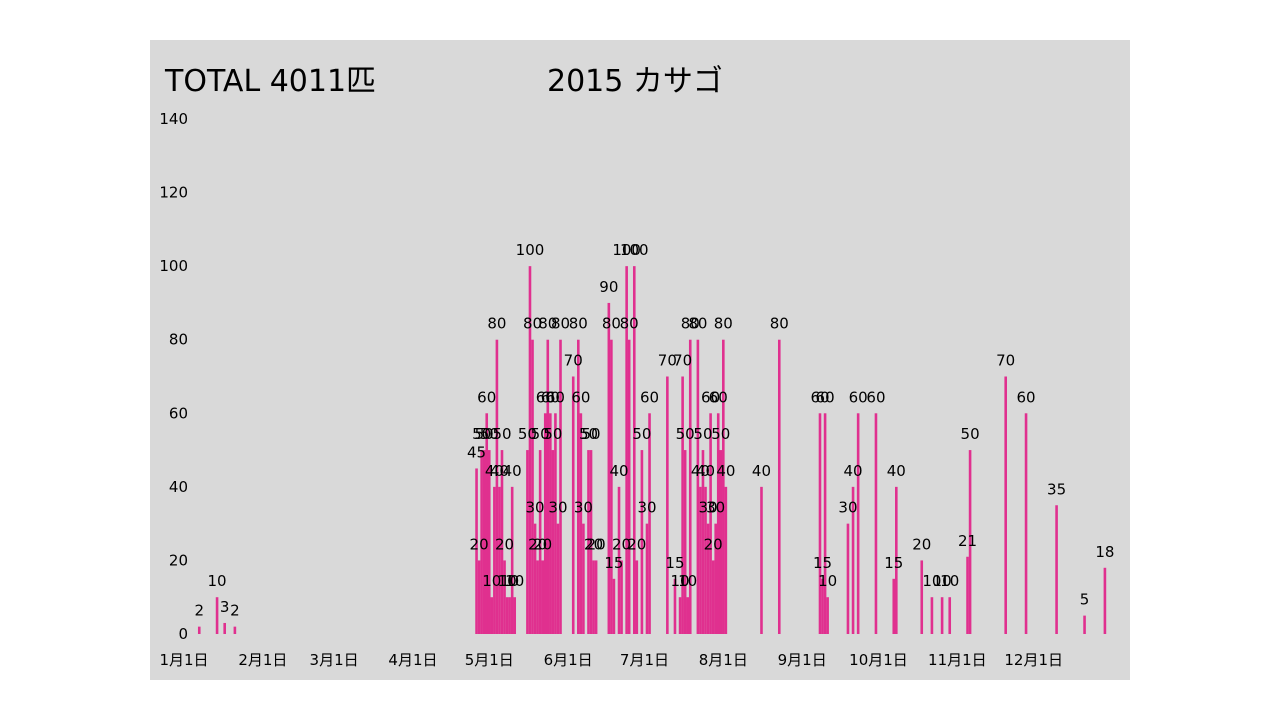 This screenshot has width=1280, height=720. What do you see at coordinates (822, 563) in the screenshot?
I see `bar-value-label: 15` at bounding box center [822, 563].